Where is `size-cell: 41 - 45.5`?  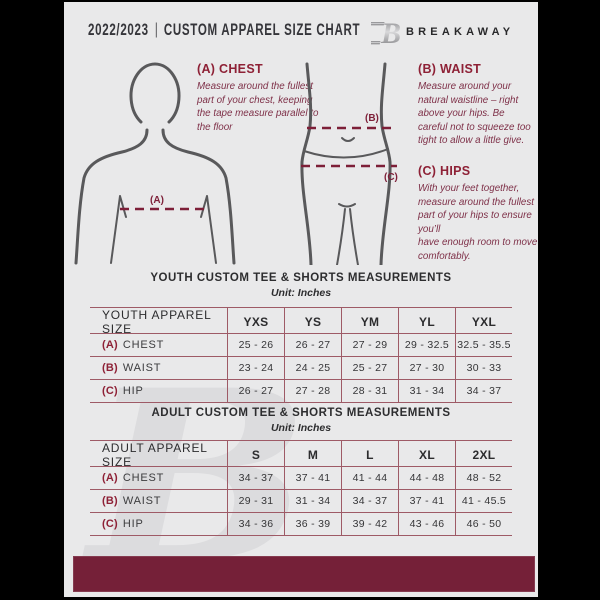 size-cell: 41 - 45.5 is located at coordinates (483, 501).